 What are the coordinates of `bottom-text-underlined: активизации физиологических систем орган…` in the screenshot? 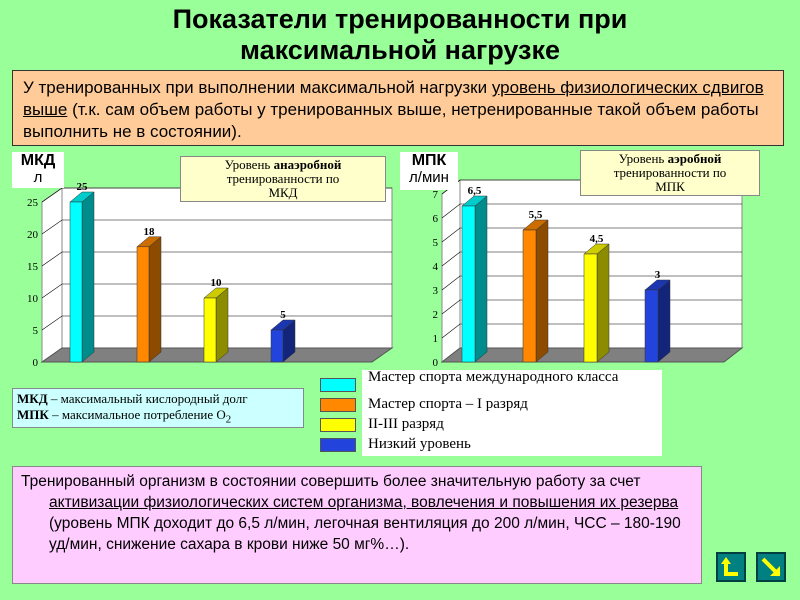 It's located at (364, 502).